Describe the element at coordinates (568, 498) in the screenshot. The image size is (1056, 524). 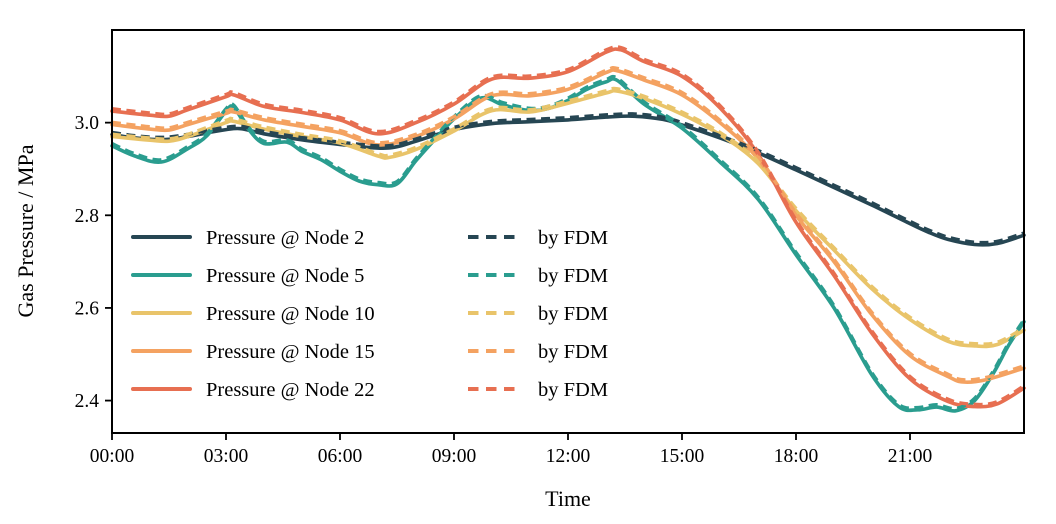
I see `x-axis-title: Time` at that location.